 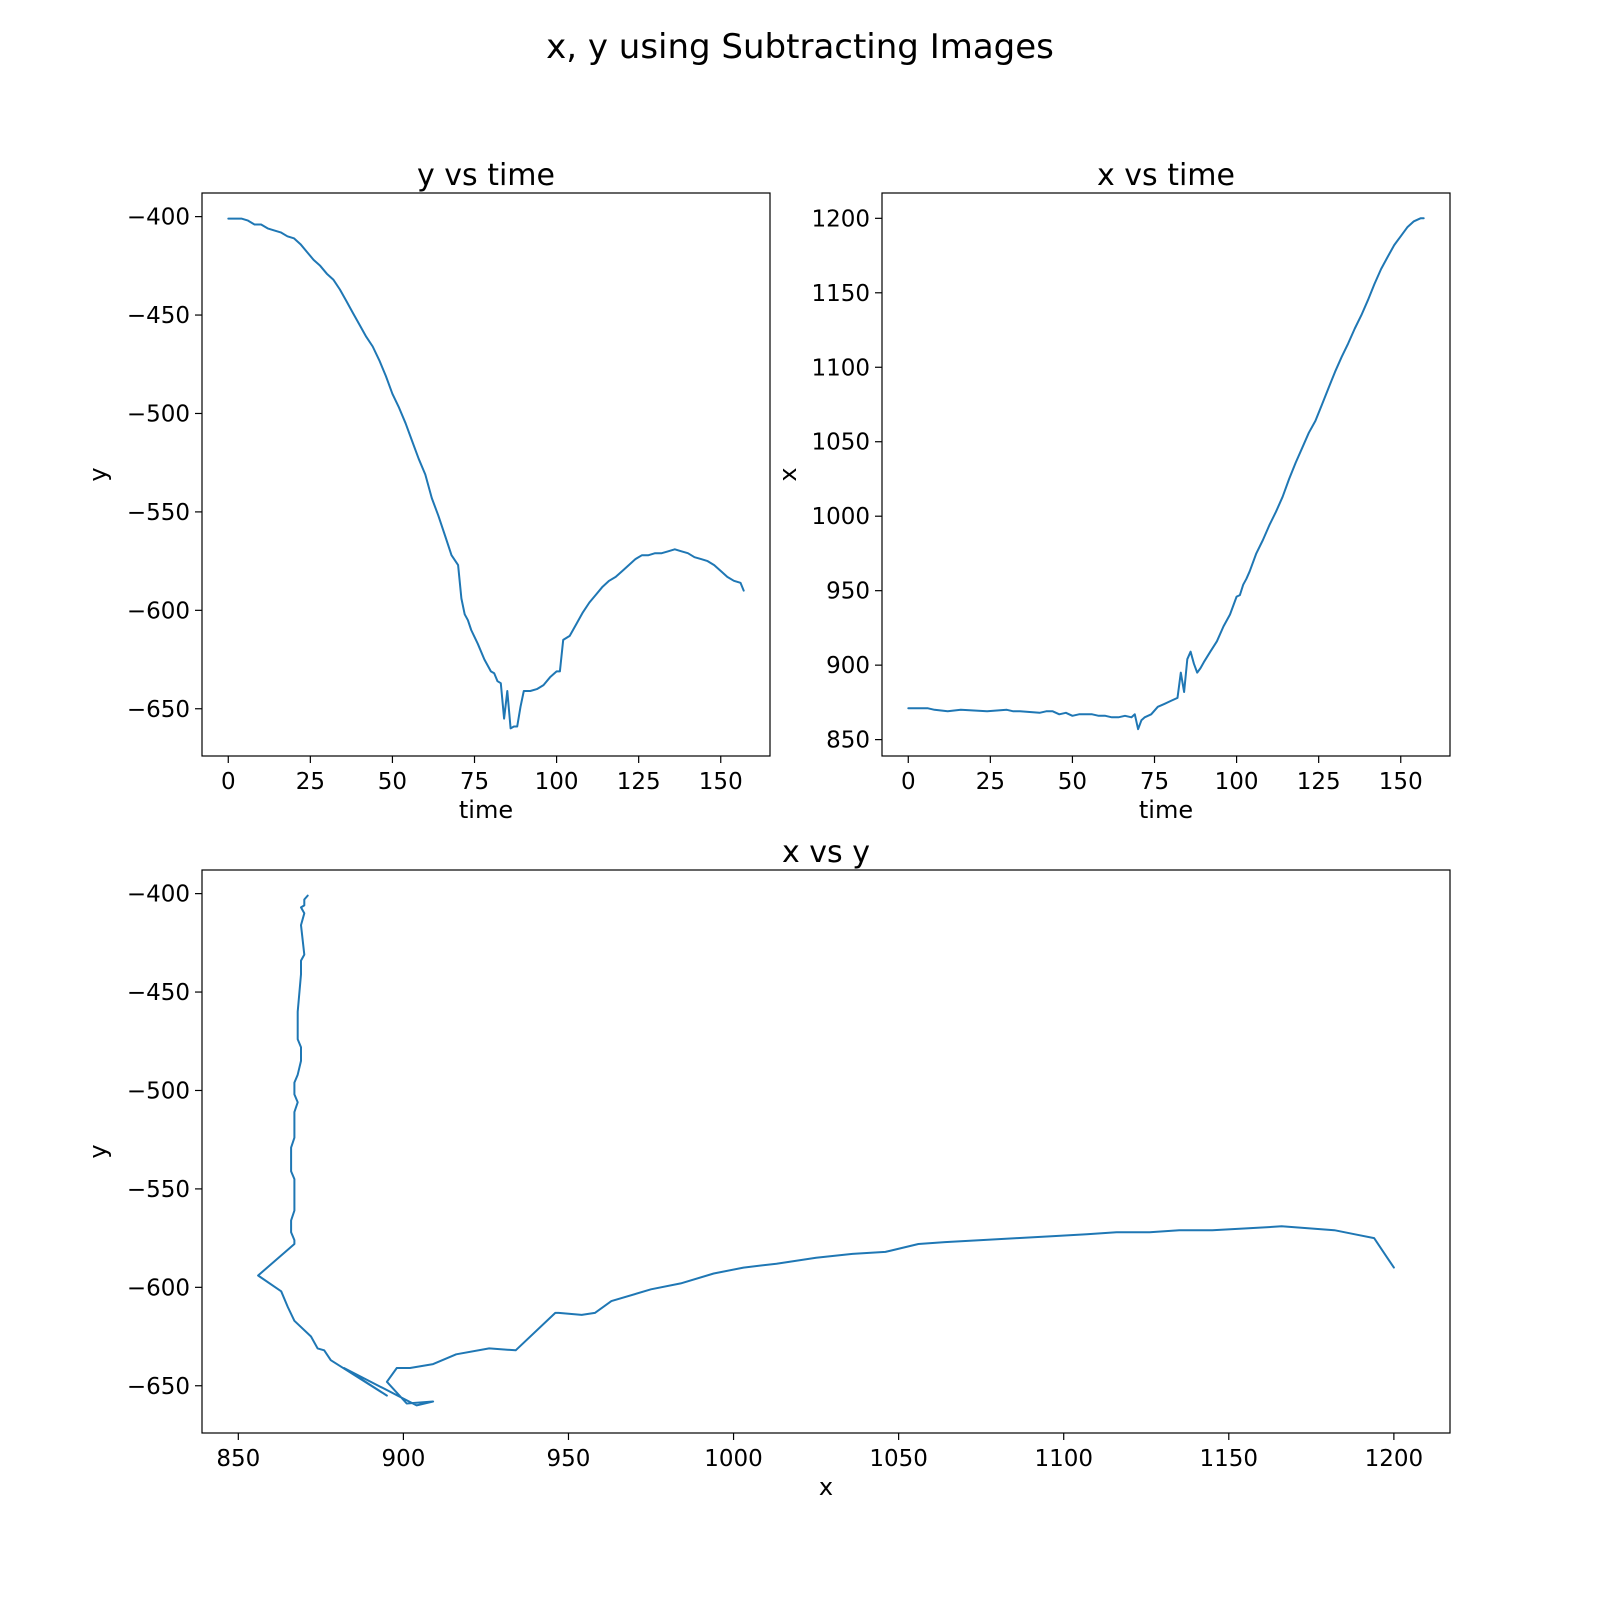 I want to click on y-vs-time-xtick-label: 75, so click(x=474, y=782).